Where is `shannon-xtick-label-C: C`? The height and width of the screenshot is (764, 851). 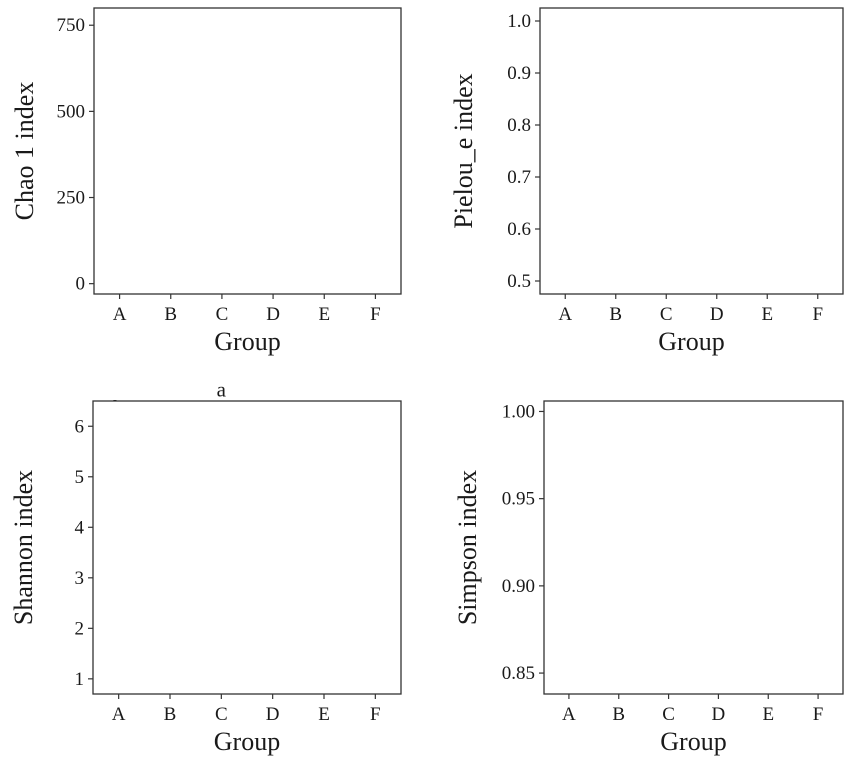
shannon-xtick-label-C: C is located at coordinates (221, 714).